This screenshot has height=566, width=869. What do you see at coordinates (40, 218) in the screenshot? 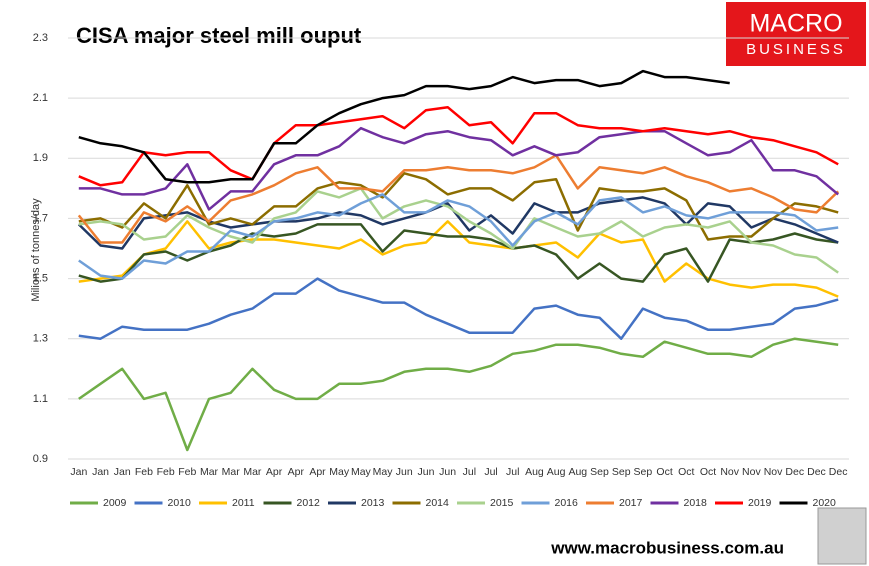
I see `y-tick-label: 1.7` at bounding box center [40, 218].